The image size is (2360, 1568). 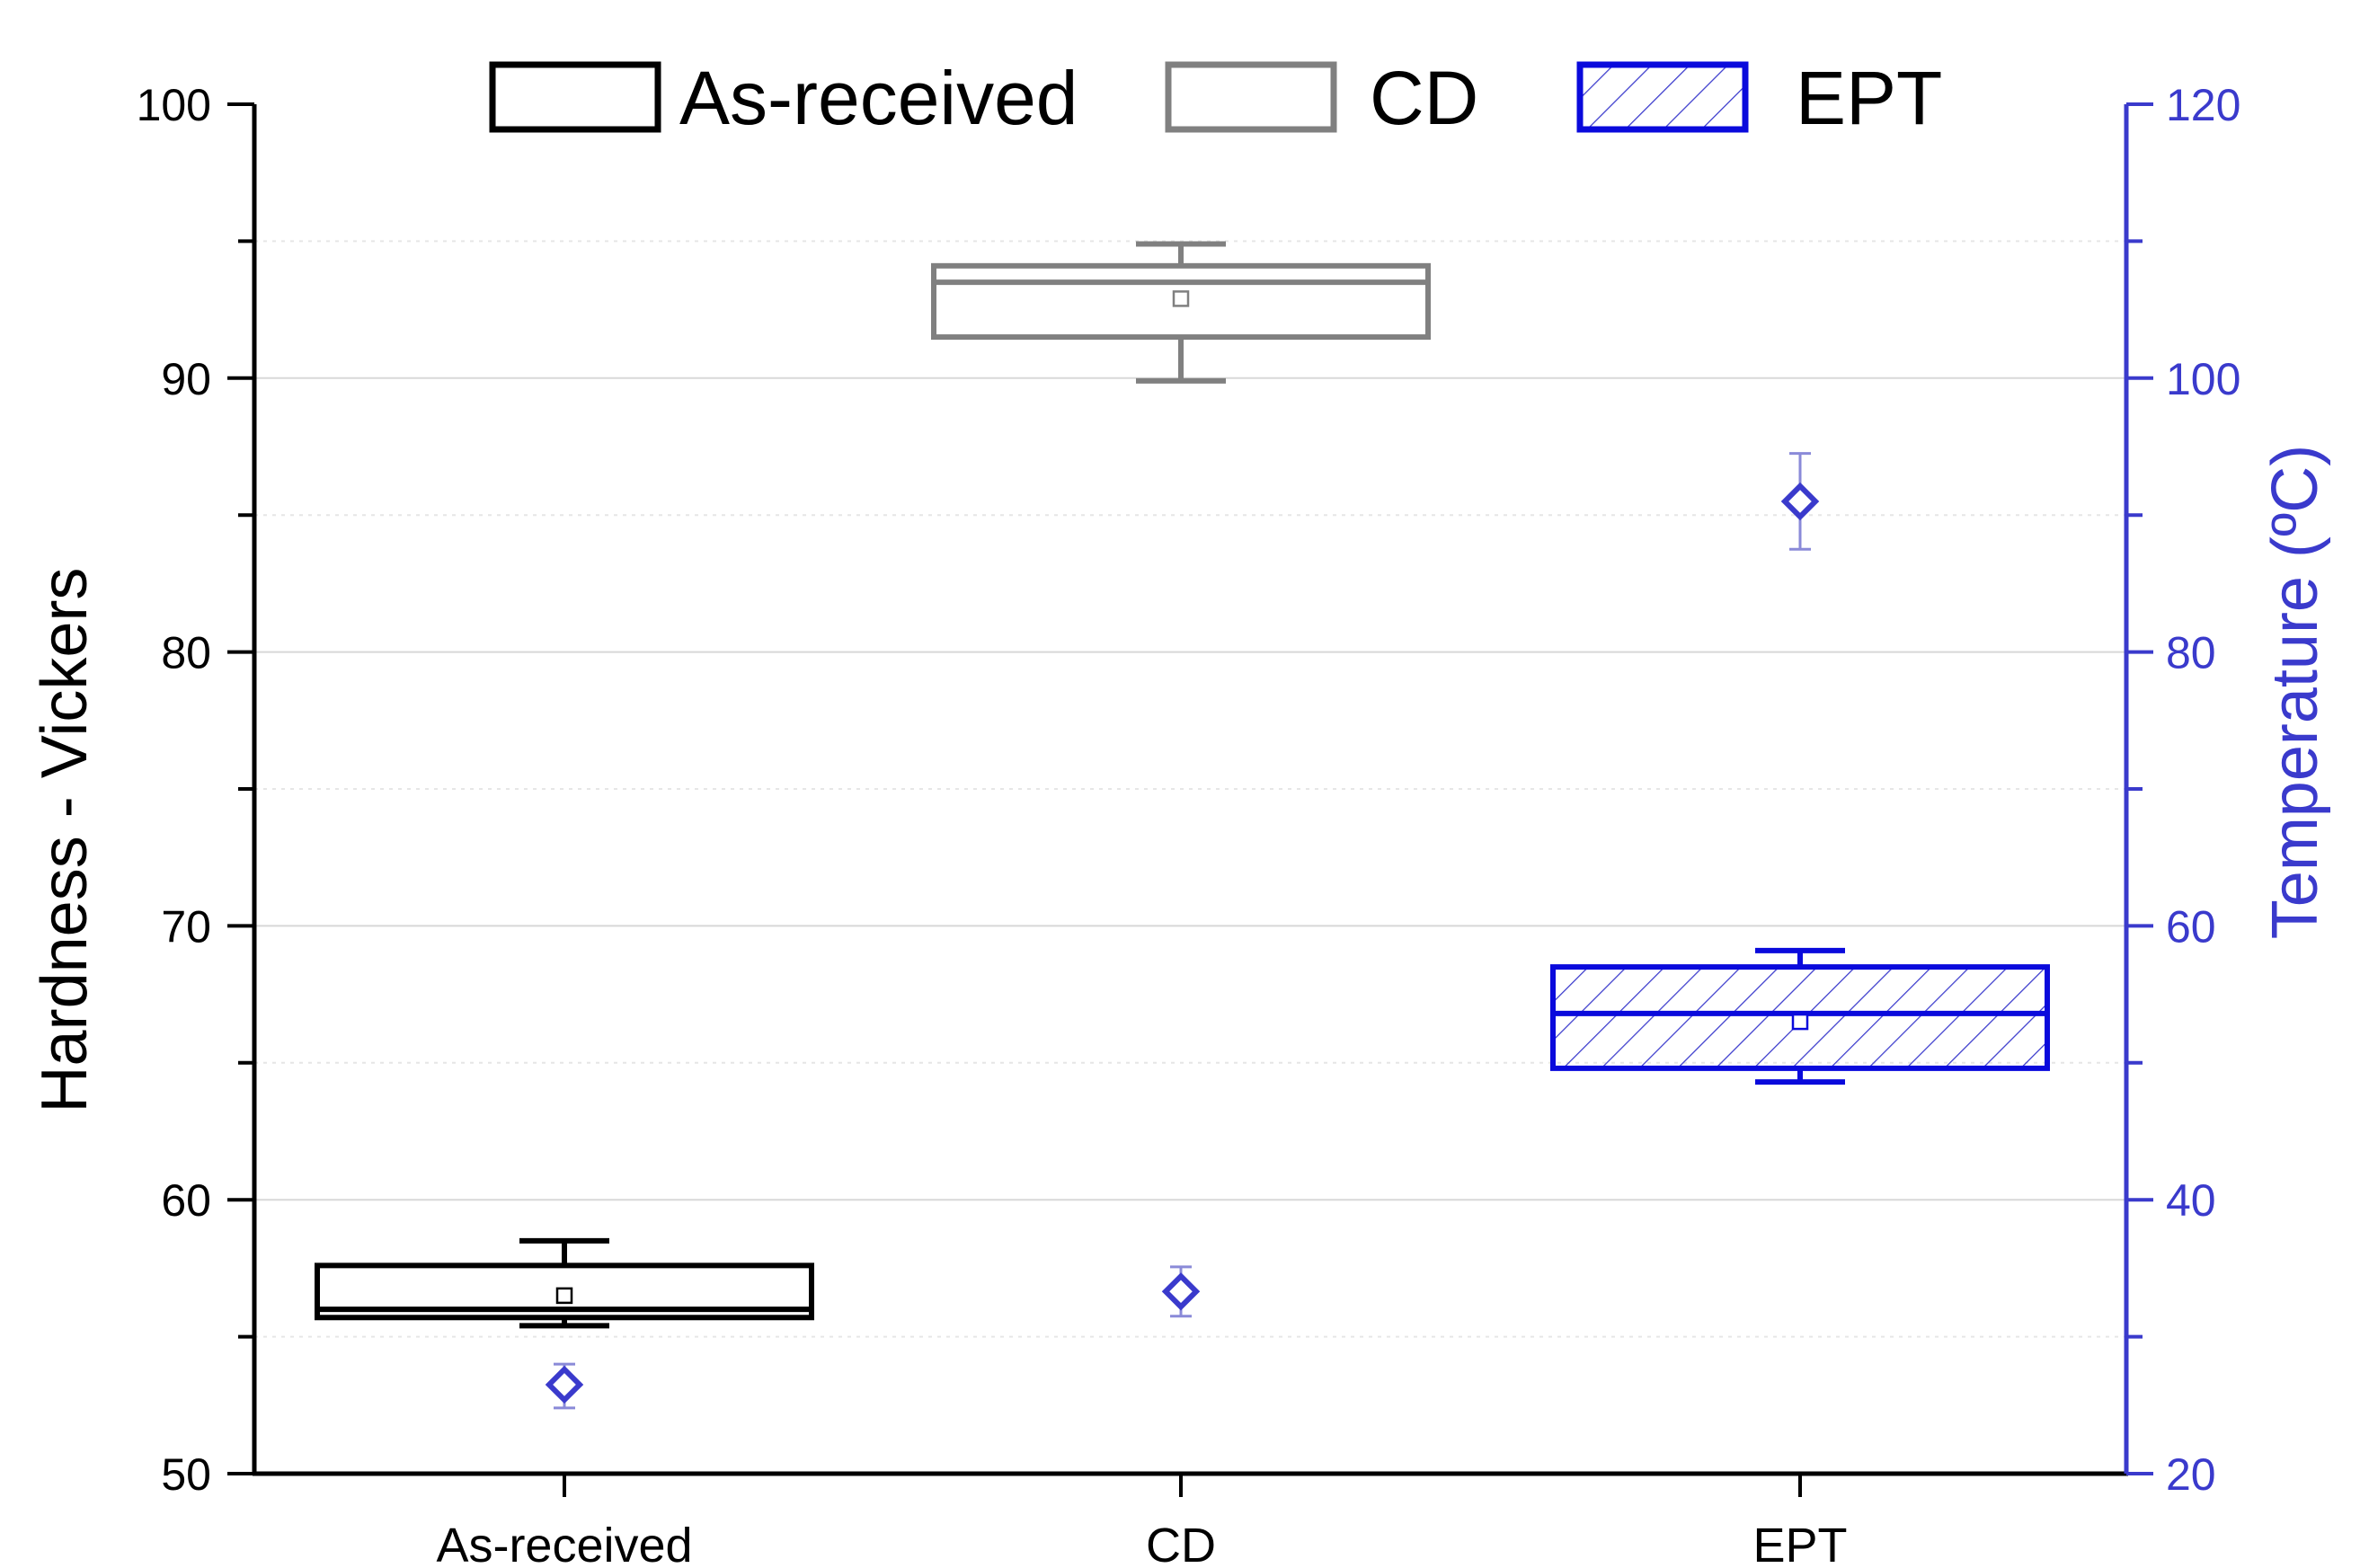 What do you see at coordinates (1662, 97) in the screenshot?
I see `legend-swatch-ept` at bounding box center [1662, 97].